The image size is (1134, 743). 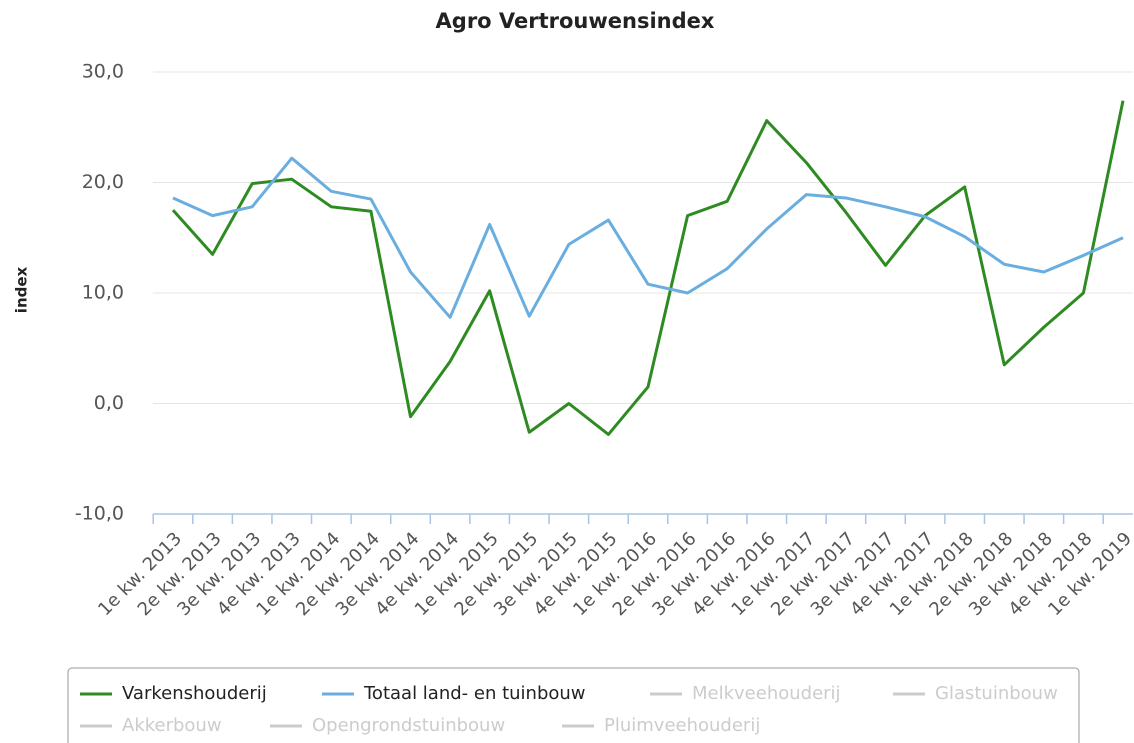 I want to click on y-tick-label: 0,0, so click(x=109, y=403).